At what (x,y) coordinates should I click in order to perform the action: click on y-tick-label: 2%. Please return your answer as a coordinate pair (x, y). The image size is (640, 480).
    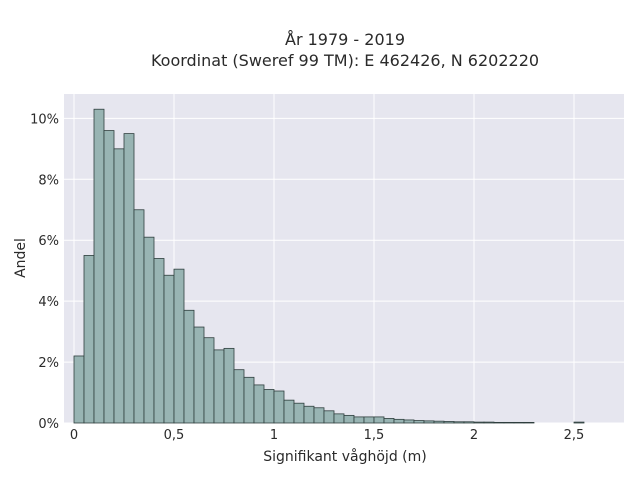
    Looking at the image, I should click on (48, 363).